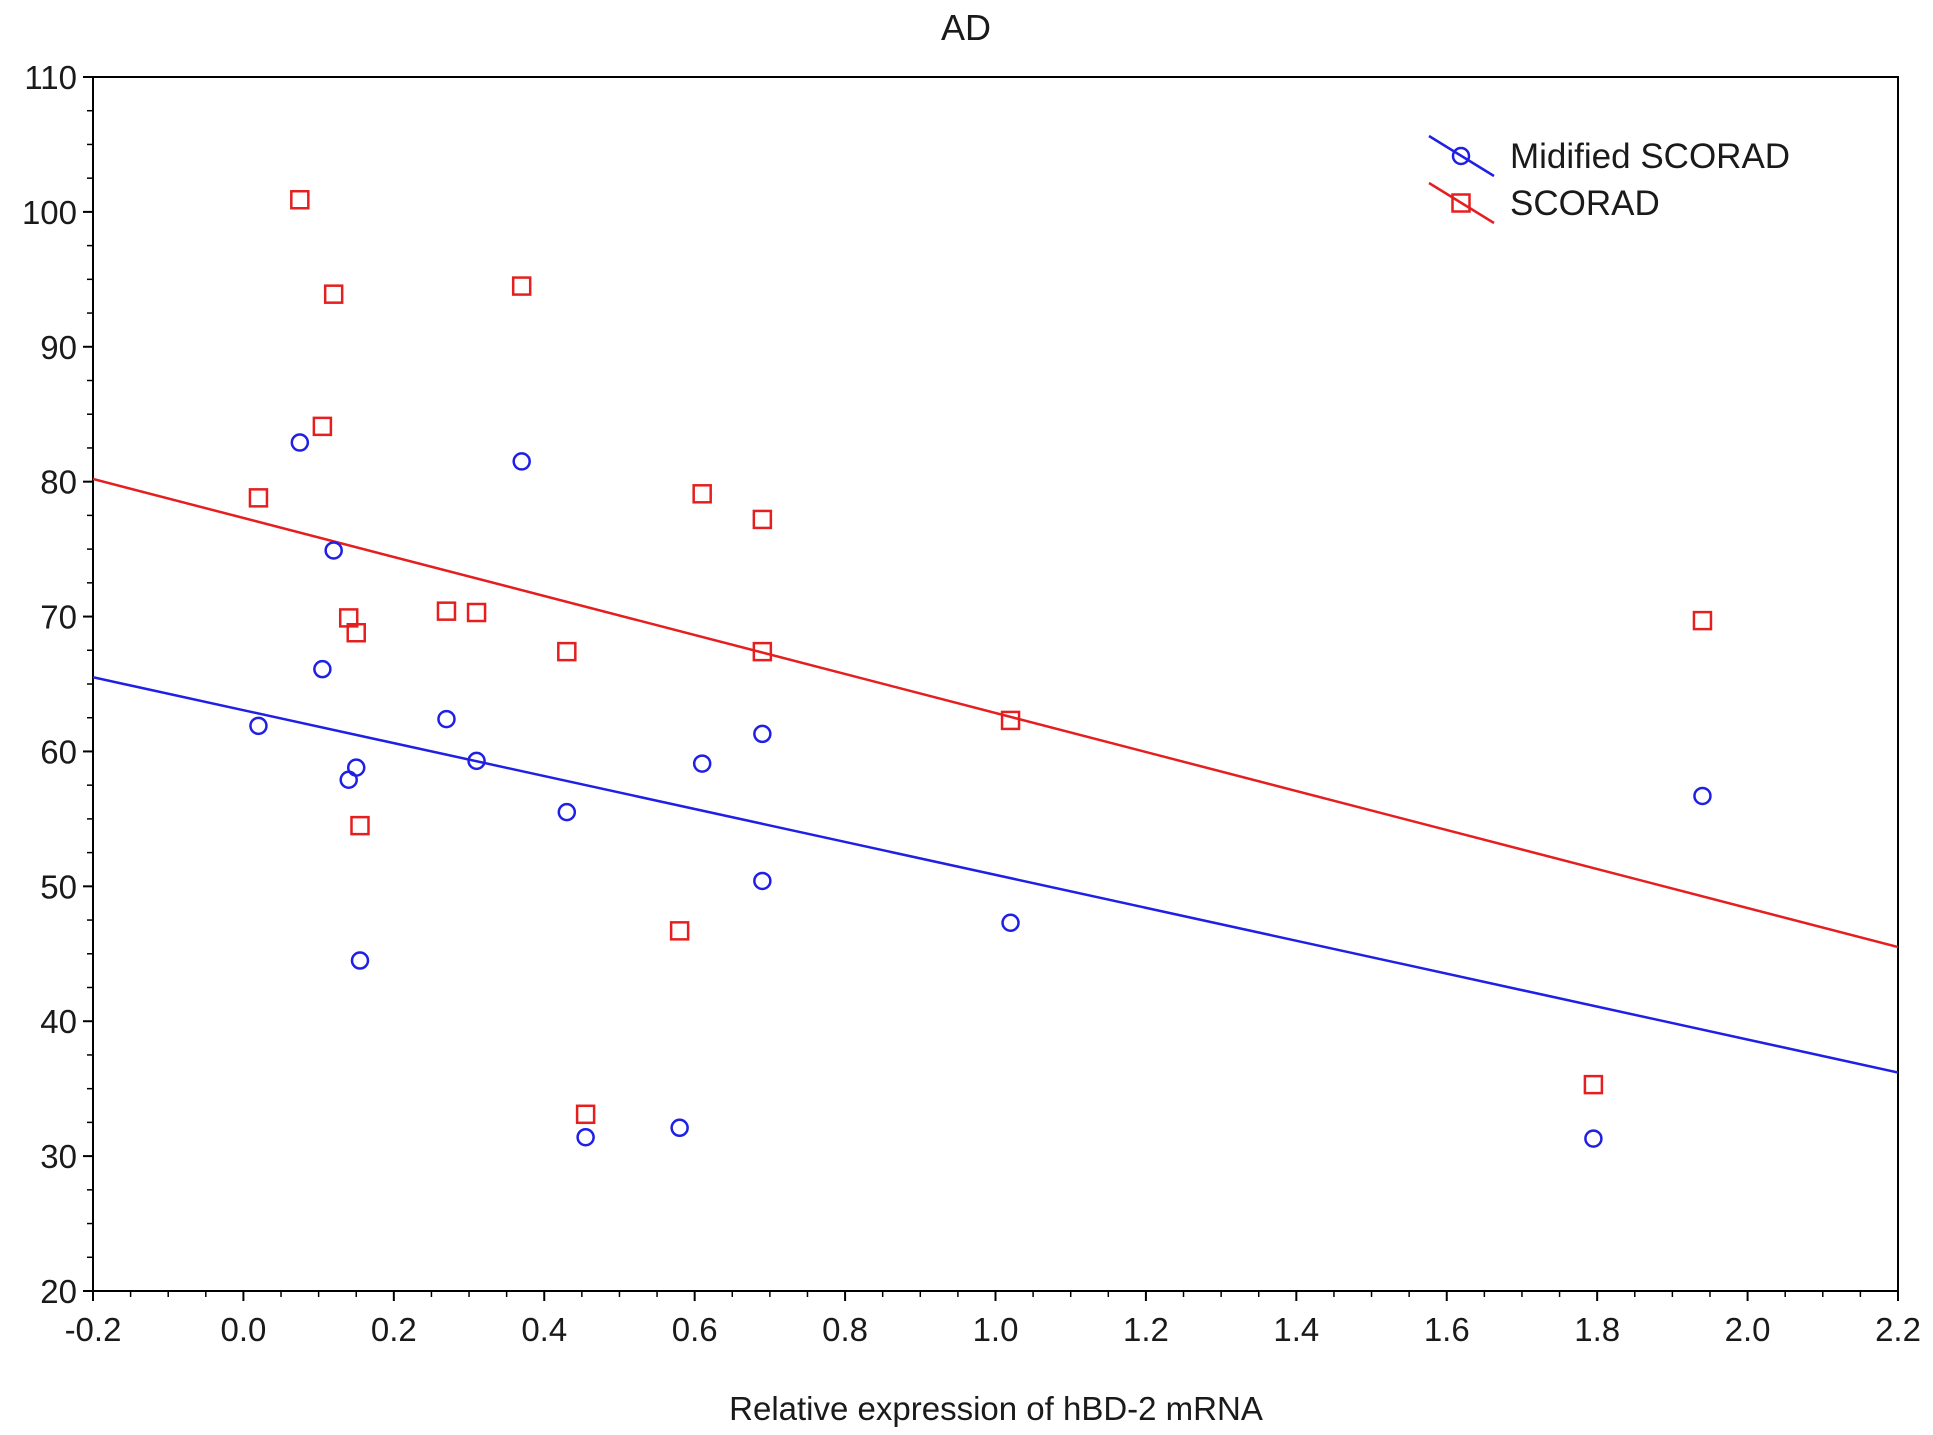 This screenshot has height=1435, width=1933. Describe the element at coordinates (58, 1156) in the screenshot. I see `y-tick-label: 30` at that location.